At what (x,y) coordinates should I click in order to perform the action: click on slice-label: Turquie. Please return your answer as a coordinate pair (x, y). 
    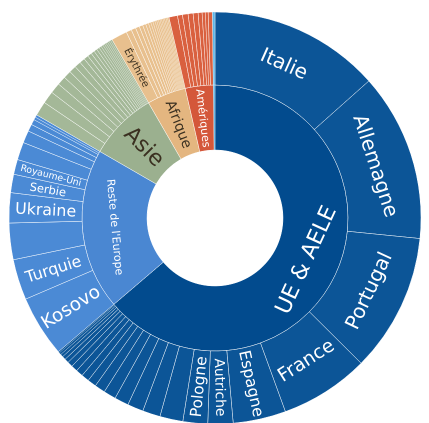
    Looking at the image, I should click on (53, 269).